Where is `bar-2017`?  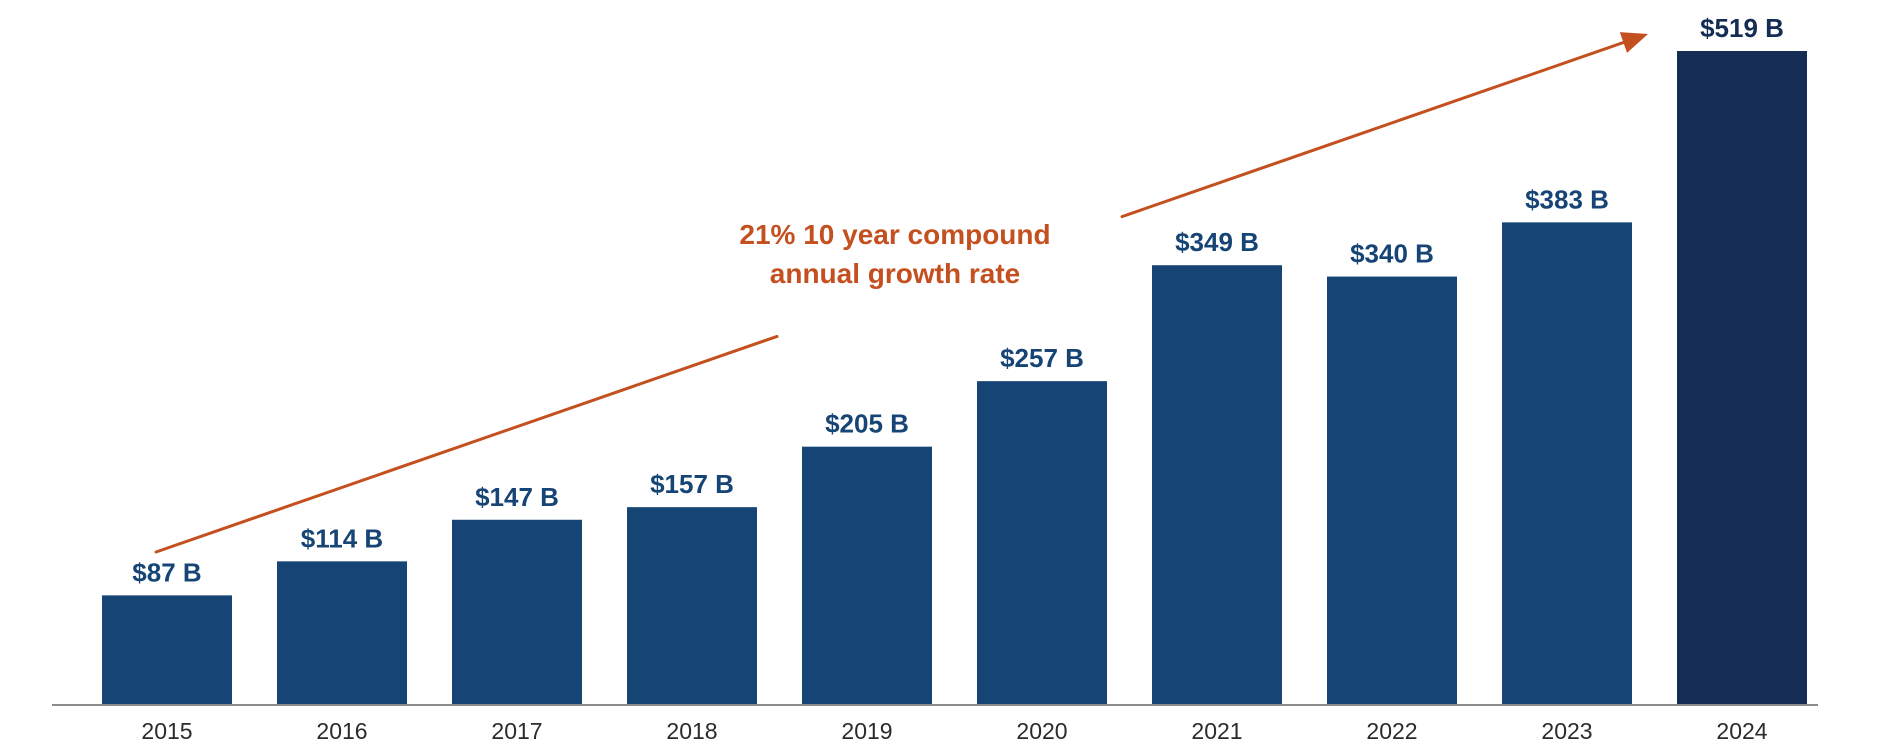
bar-2017 is located at coordinates (517, 612).